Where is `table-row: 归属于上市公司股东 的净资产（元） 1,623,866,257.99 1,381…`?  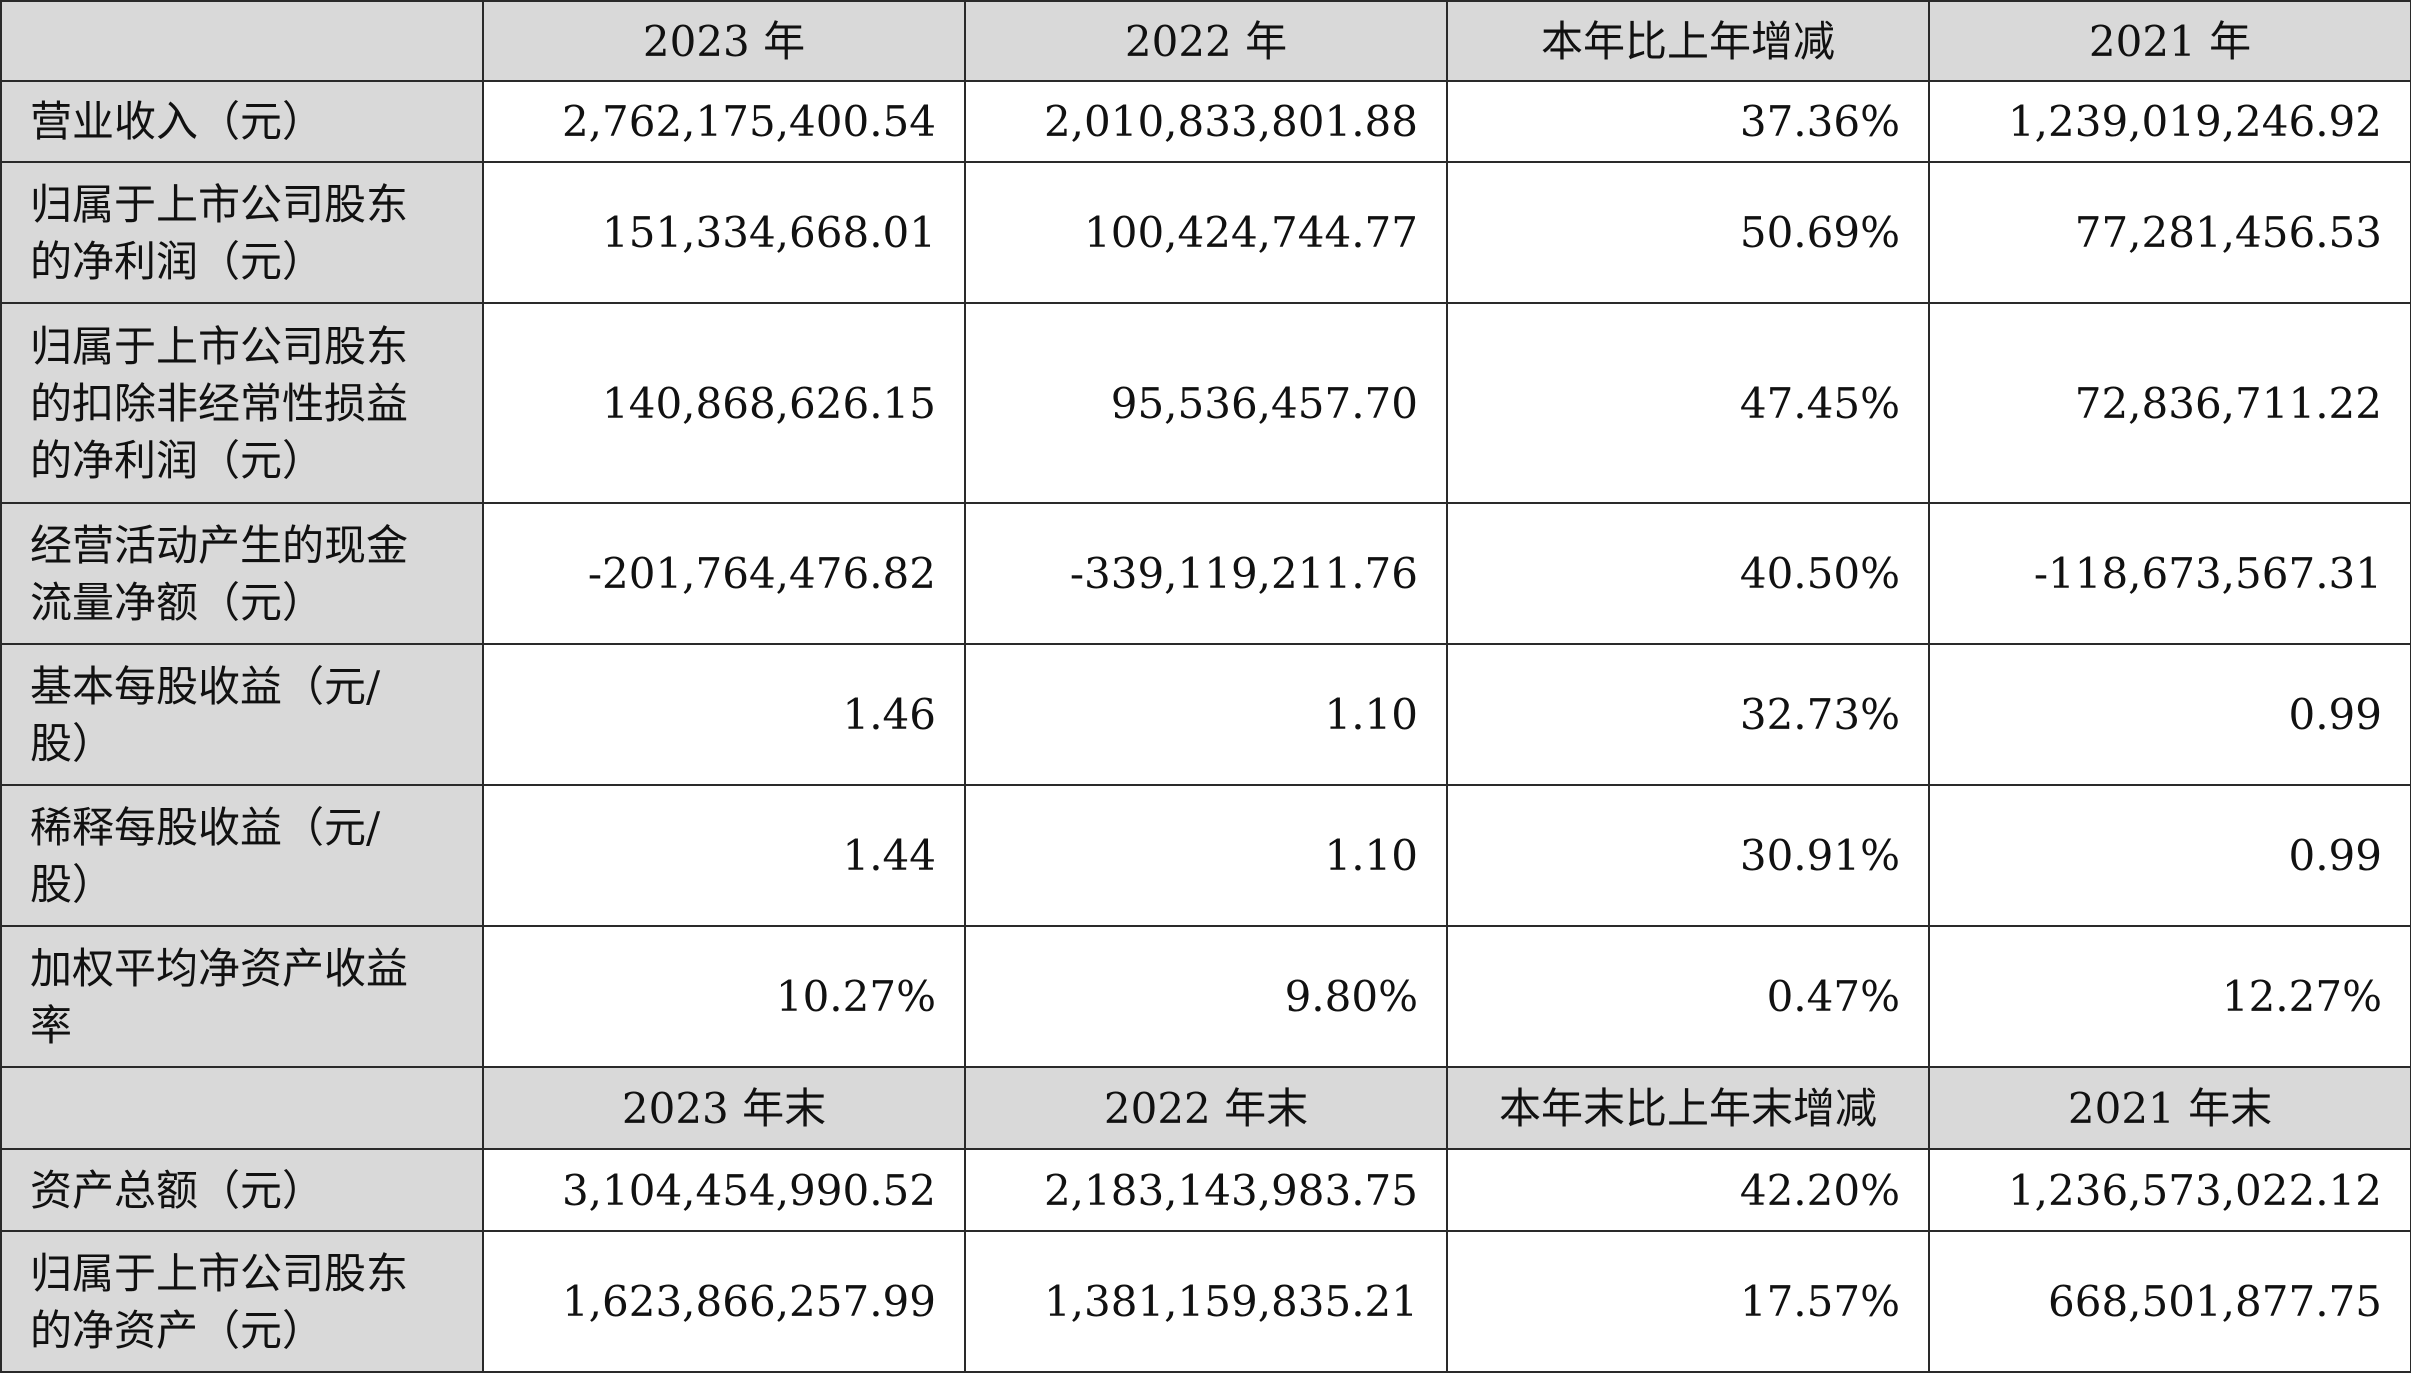
table-row: 归属于上市公司股东 的净资产（元） 1,623,866,257.99 1,381… is located at coordinates (1205, 1301).